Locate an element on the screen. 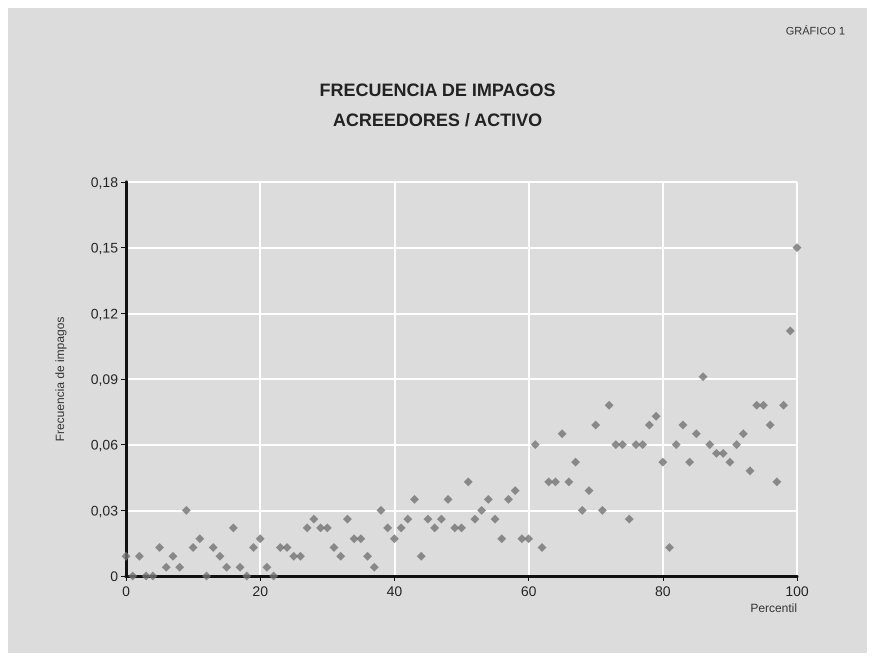 The width and height of the screenshot is (875, 661). y-tick-label: 0,15 is located at coordinates (104, 248).